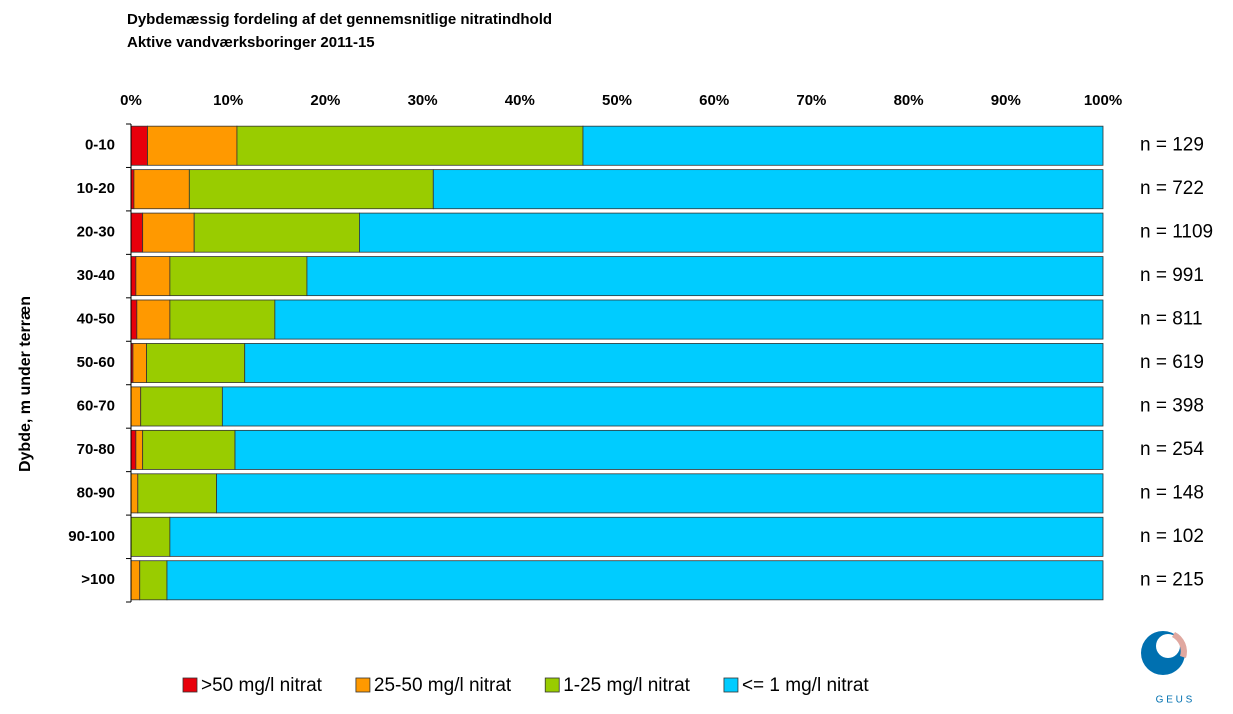 The image size is (1233, 714). I want to click on x-tick-label: 100%, so click(1103, 100).